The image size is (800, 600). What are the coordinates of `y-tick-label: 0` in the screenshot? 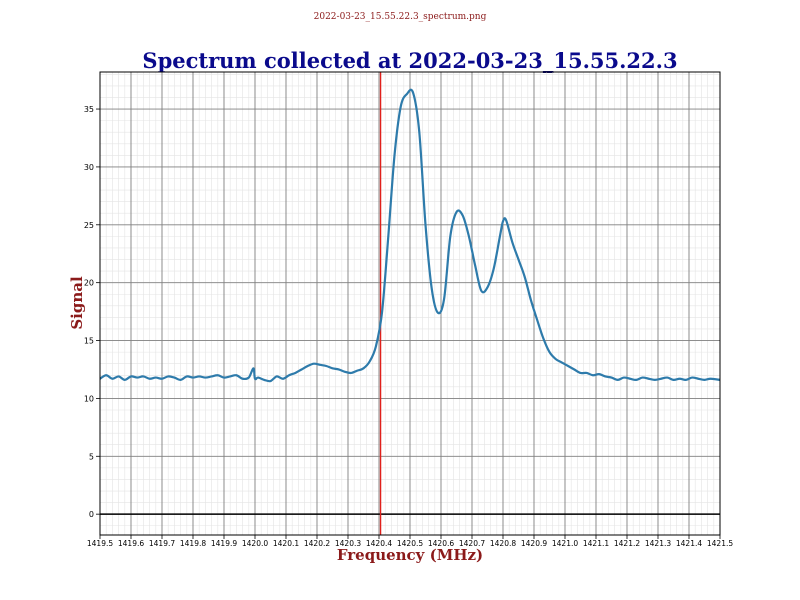 It's located at (91, 514).